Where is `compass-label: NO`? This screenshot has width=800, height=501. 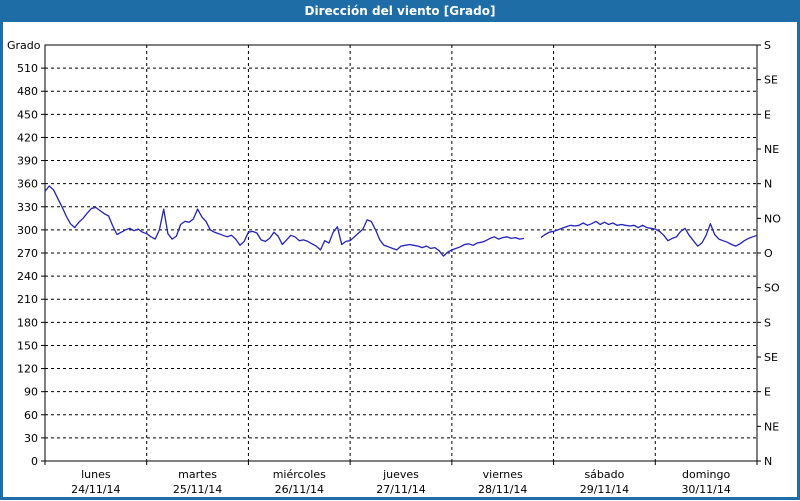 compass-label: NO is located at coordinates (772, 218).